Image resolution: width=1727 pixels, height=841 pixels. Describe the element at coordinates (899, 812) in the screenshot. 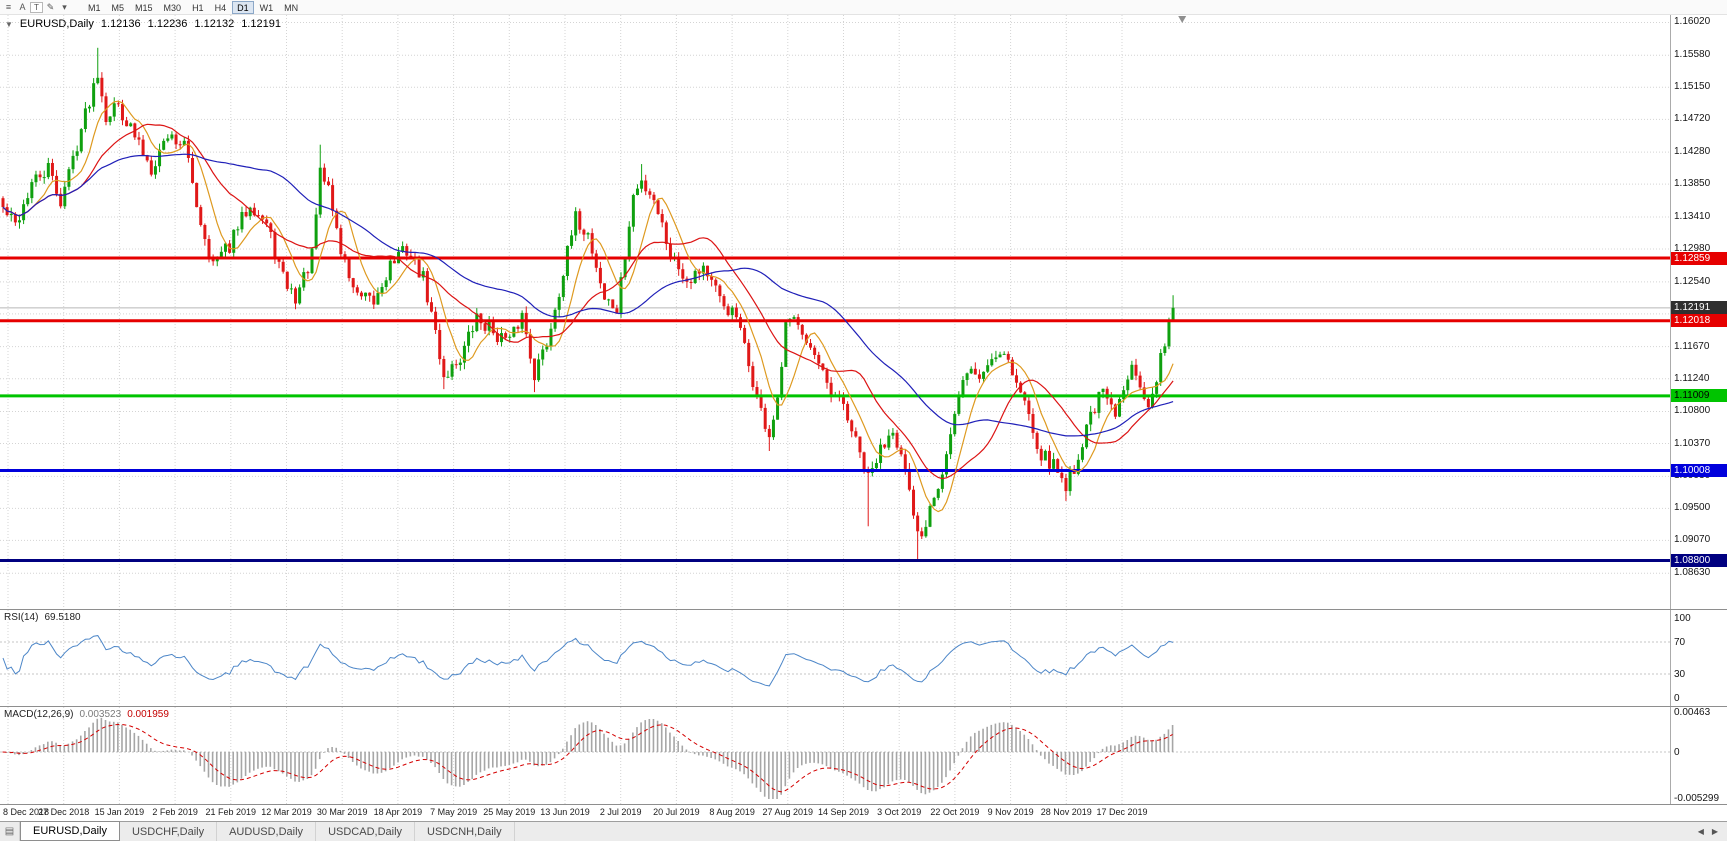

I see `date-label: 3 Oct 2019` at that location.